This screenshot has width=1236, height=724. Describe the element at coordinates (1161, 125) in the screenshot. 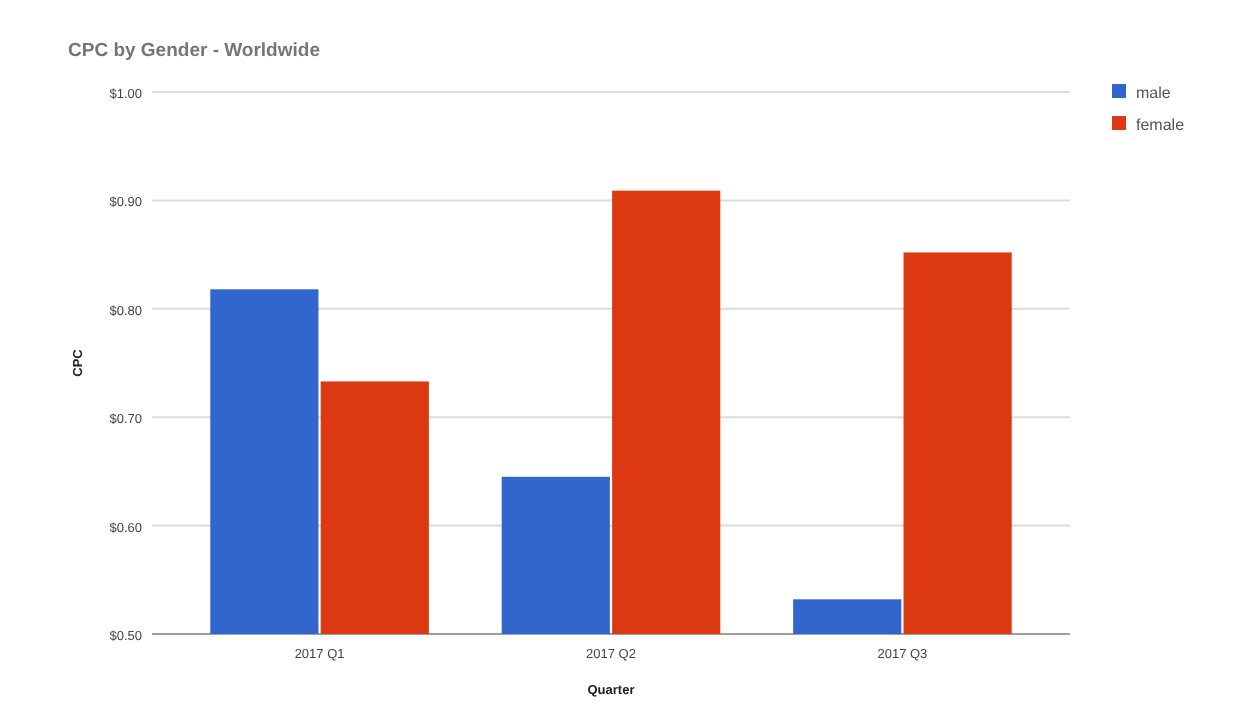

I see `legend-label: female` at that location.